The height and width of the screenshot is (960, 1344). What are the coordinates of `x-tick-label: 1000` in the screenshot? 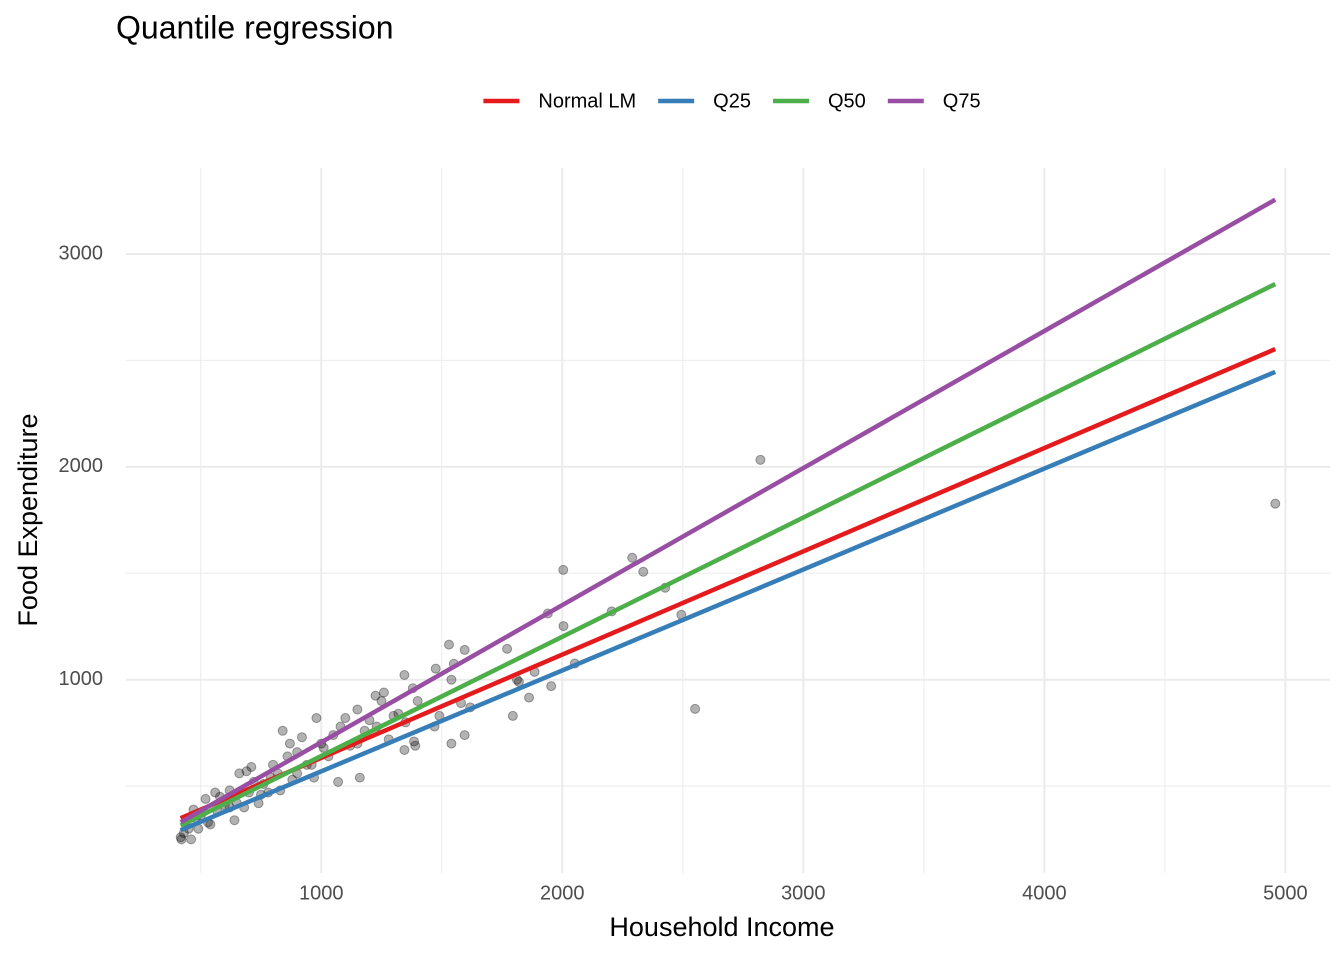 It's located at (321, 893).